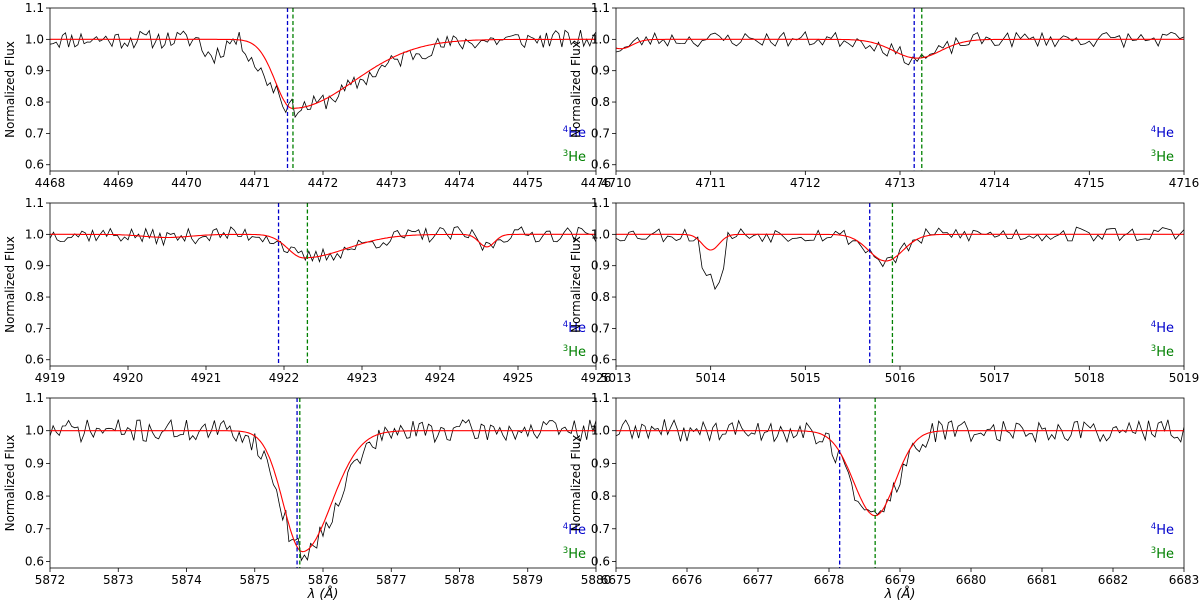 This screenshot has width=1200, height=605. I want to click on x-tick-label: 4919, so click(50, 378).